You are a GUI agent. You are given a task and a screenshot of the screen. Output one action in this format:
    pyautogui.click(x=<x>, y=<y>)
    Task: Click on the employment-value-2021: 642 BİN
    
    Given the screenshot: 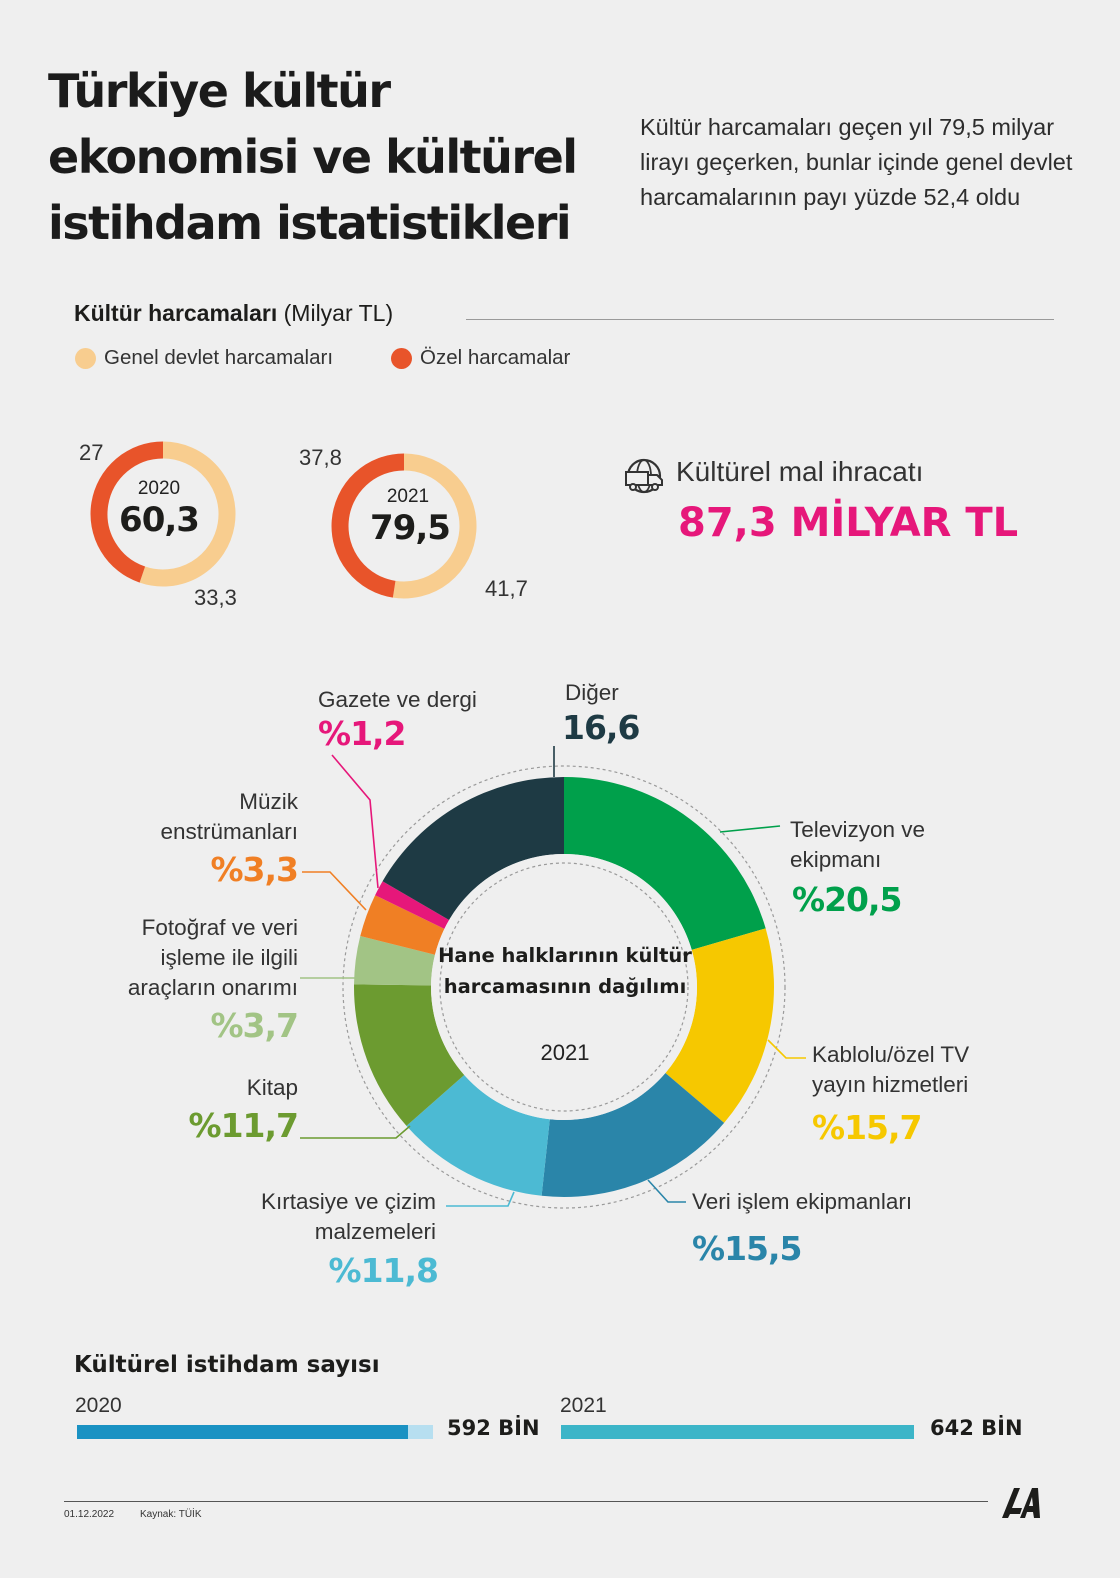 What is the action you would take?
    pyautogui.click(x=976, y=1428)
    